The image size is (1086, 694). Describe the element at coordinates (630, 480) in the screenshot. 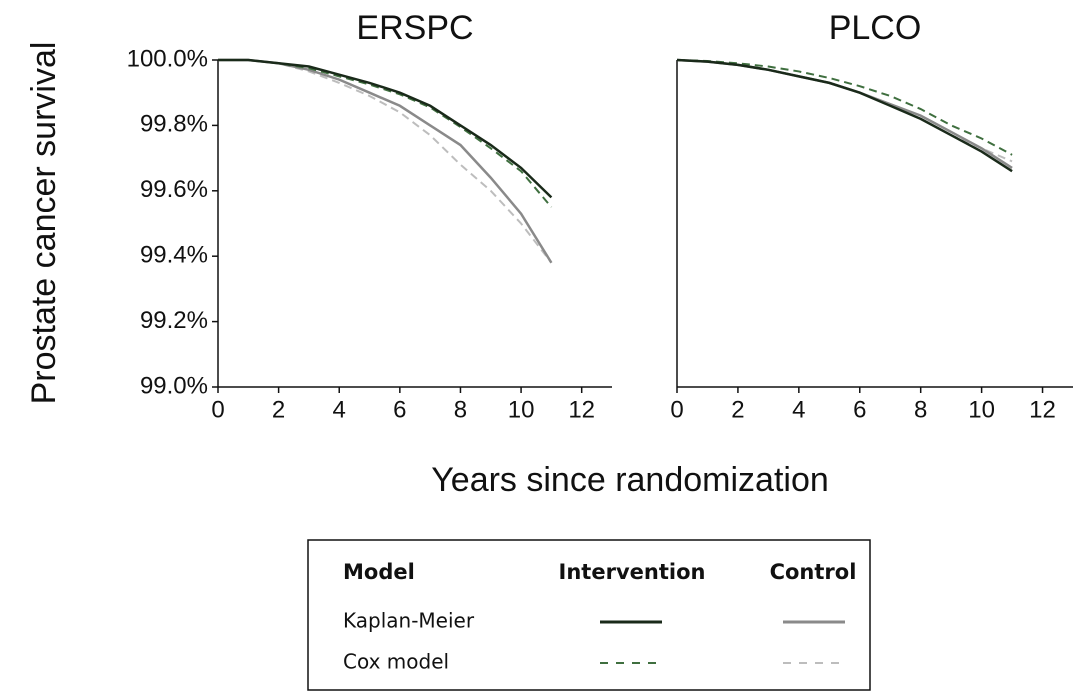

I see `x-axis-label: Years since randomization` at that location.